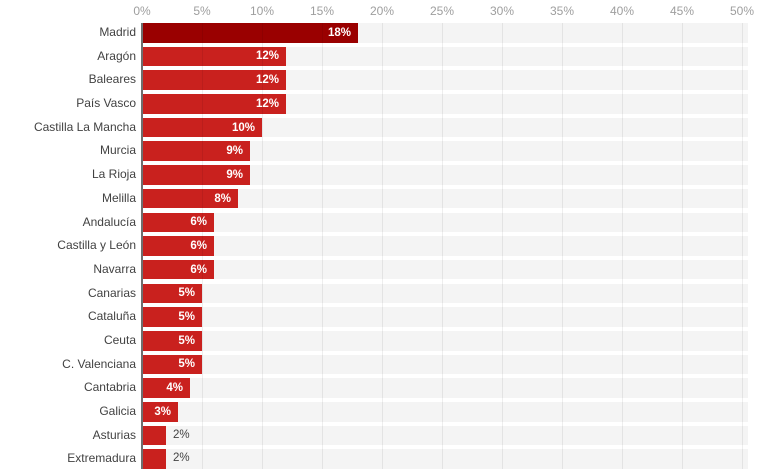 This screenshot has width=768, height=476. Describe the element at coordinates (99, 363) in the screenshot. I see `category-label: C. Valenciana` at that location.